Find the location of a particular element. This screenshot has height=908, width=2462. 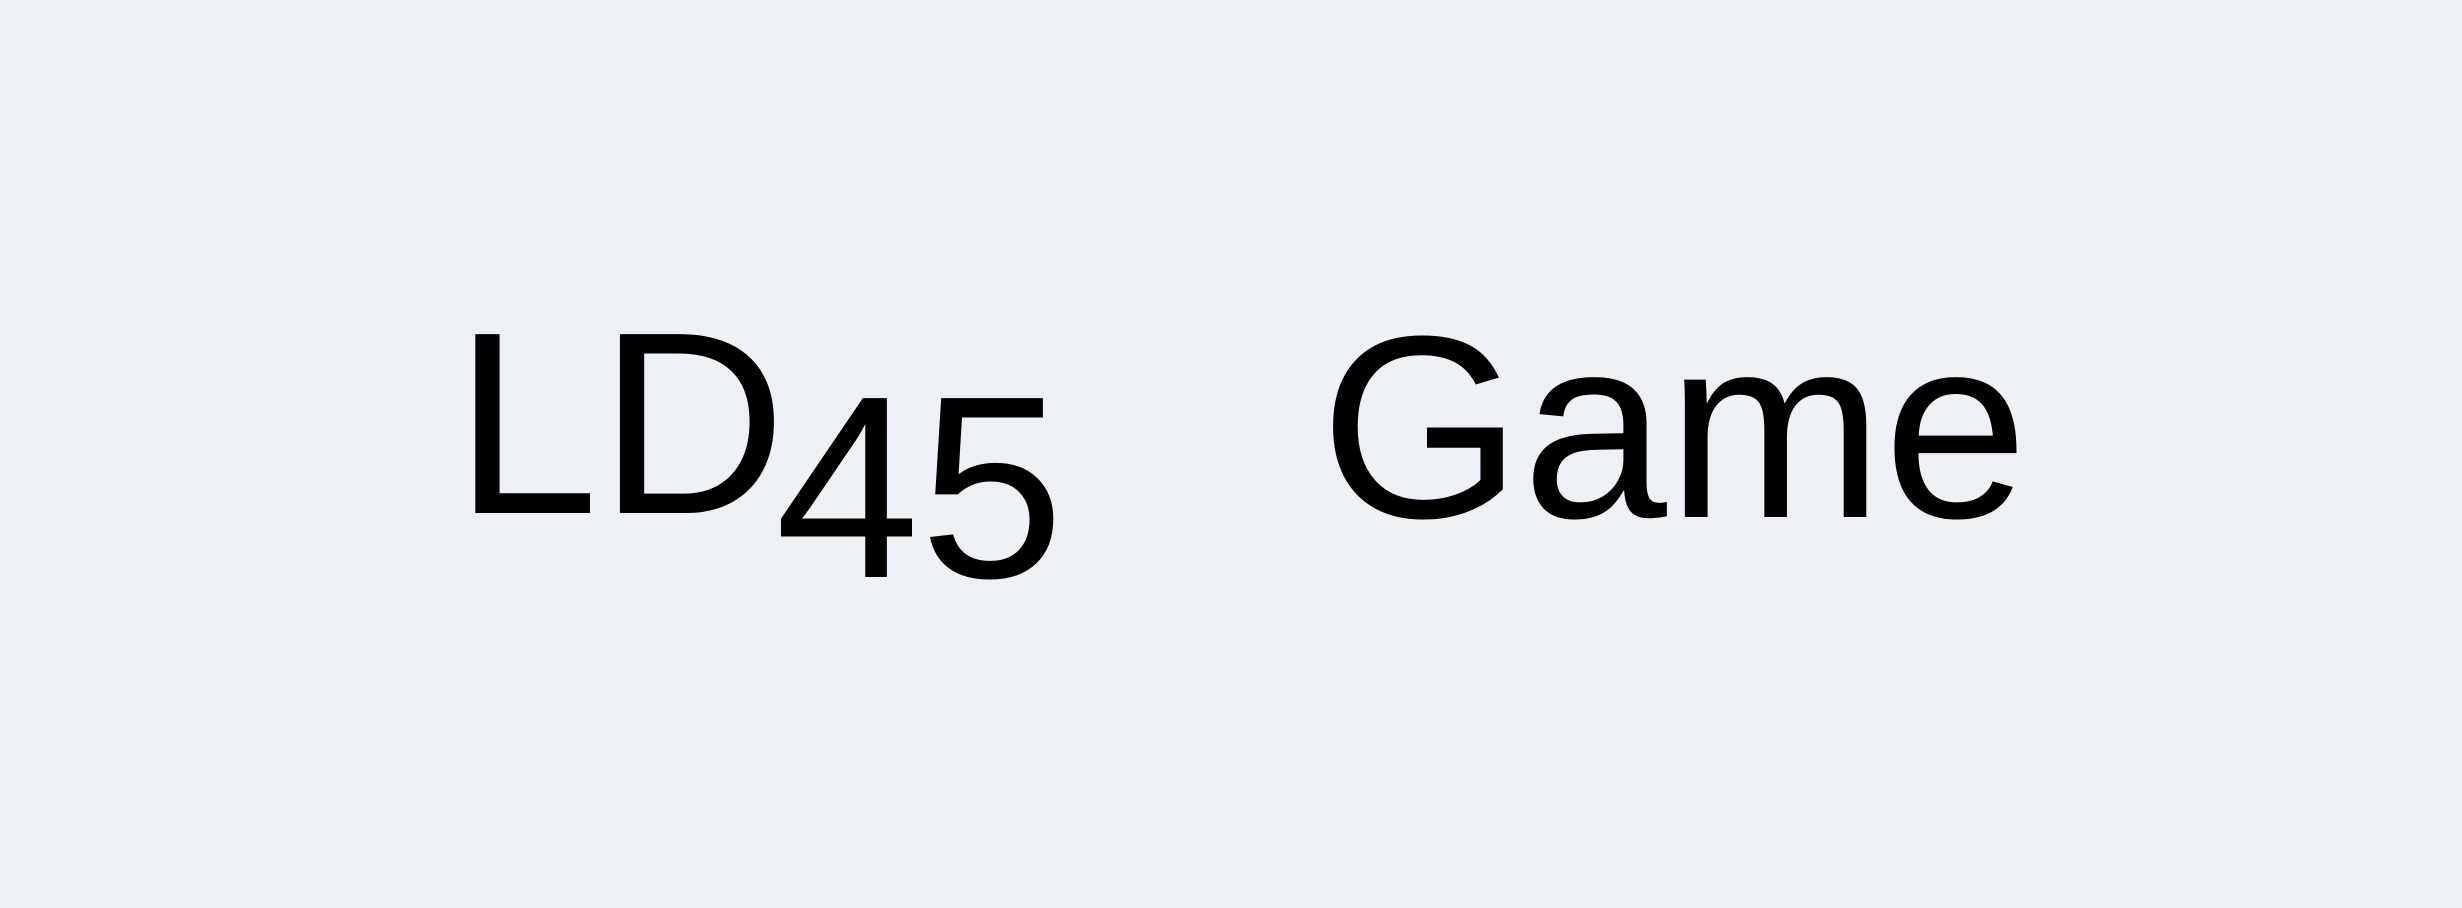

title-word: Game is located at coordinates (1674, 428).